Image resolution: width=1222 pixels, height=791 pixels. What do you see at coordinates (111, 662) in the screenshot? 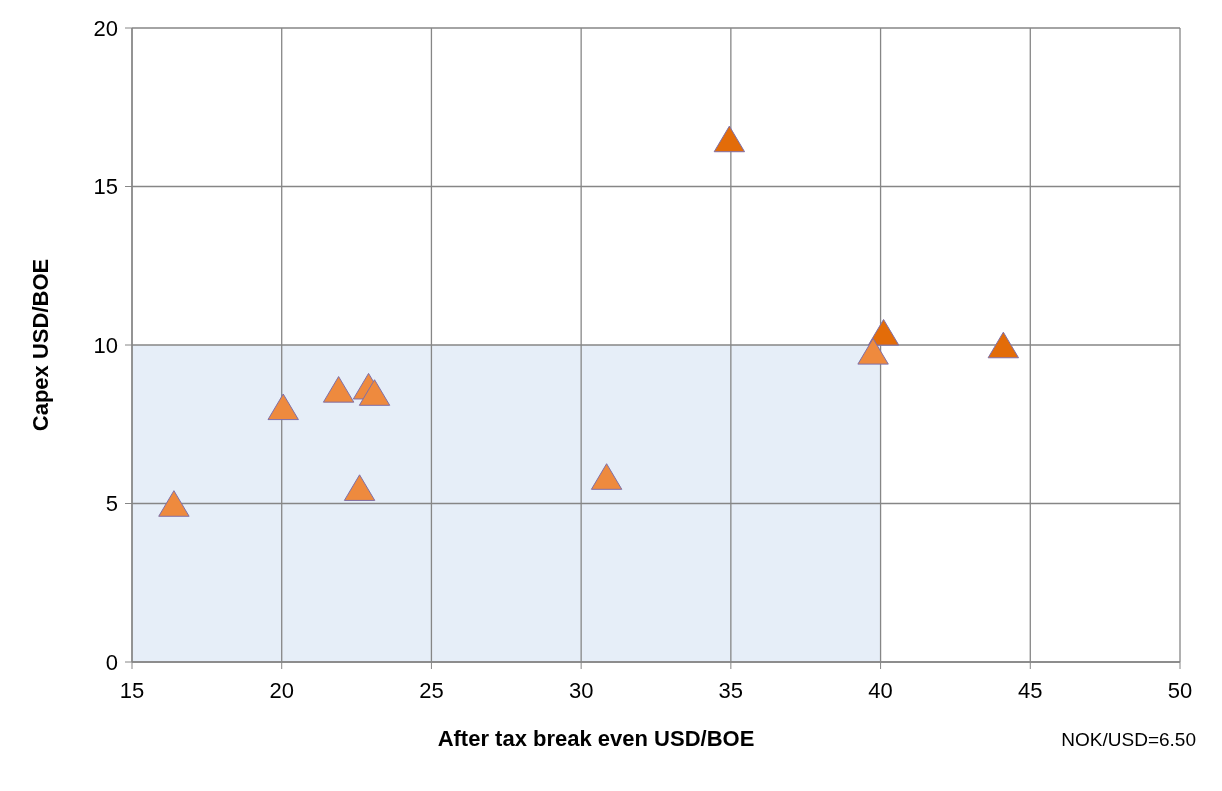
I see `y-tick-label: 0` at bounding box center [111, 662].